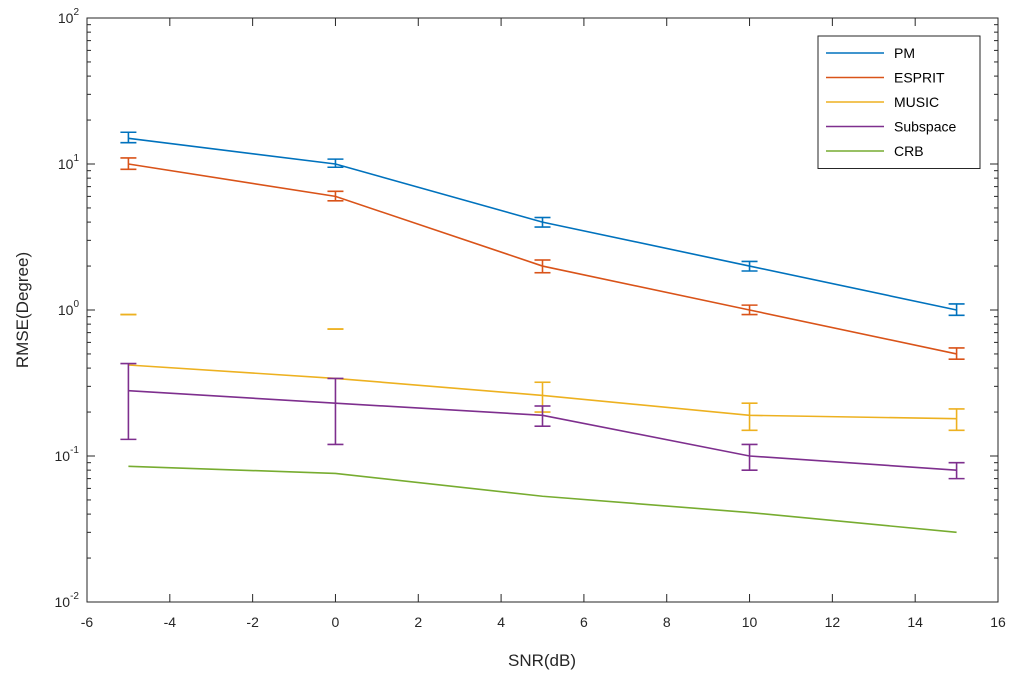 Image resolution: width=1024 pixels, height=673 pixels. I want to click on y-tick-exponent: 0, so click(76, 304).